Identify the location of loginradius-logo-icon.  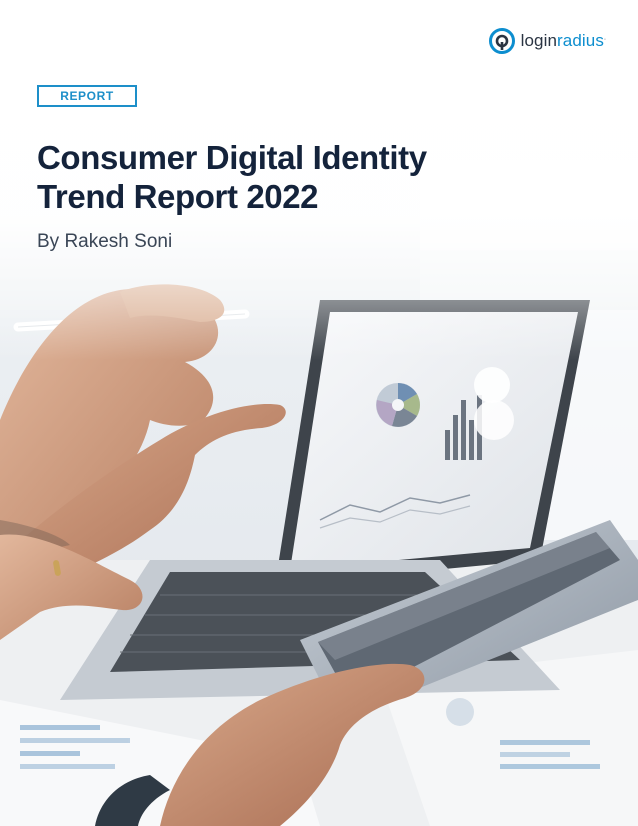
(501, 41).